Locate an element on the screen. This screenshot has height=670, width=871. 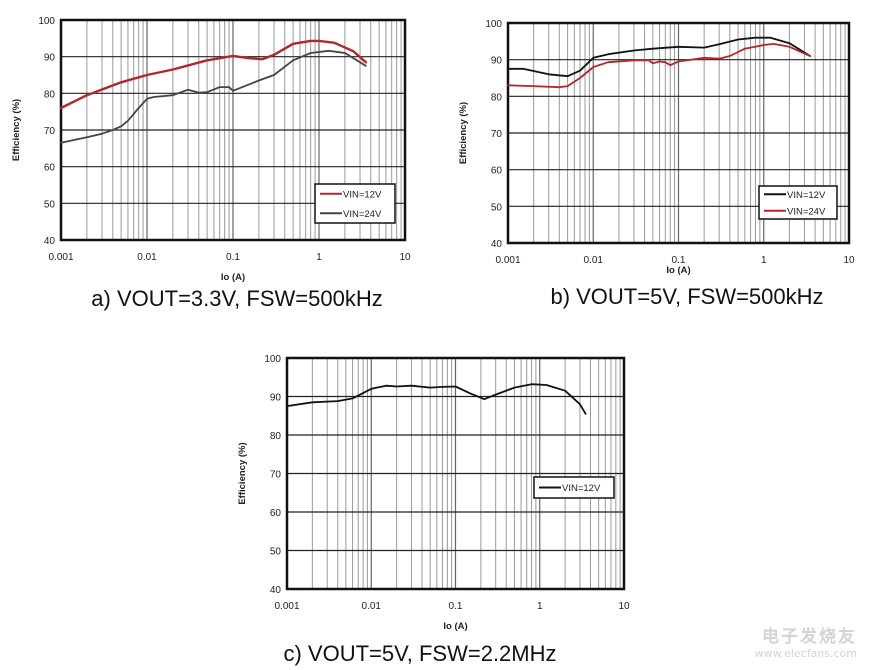
caption-b: b) VOUT=5V, FSW=500kHz is located at coordinates (687, 296).